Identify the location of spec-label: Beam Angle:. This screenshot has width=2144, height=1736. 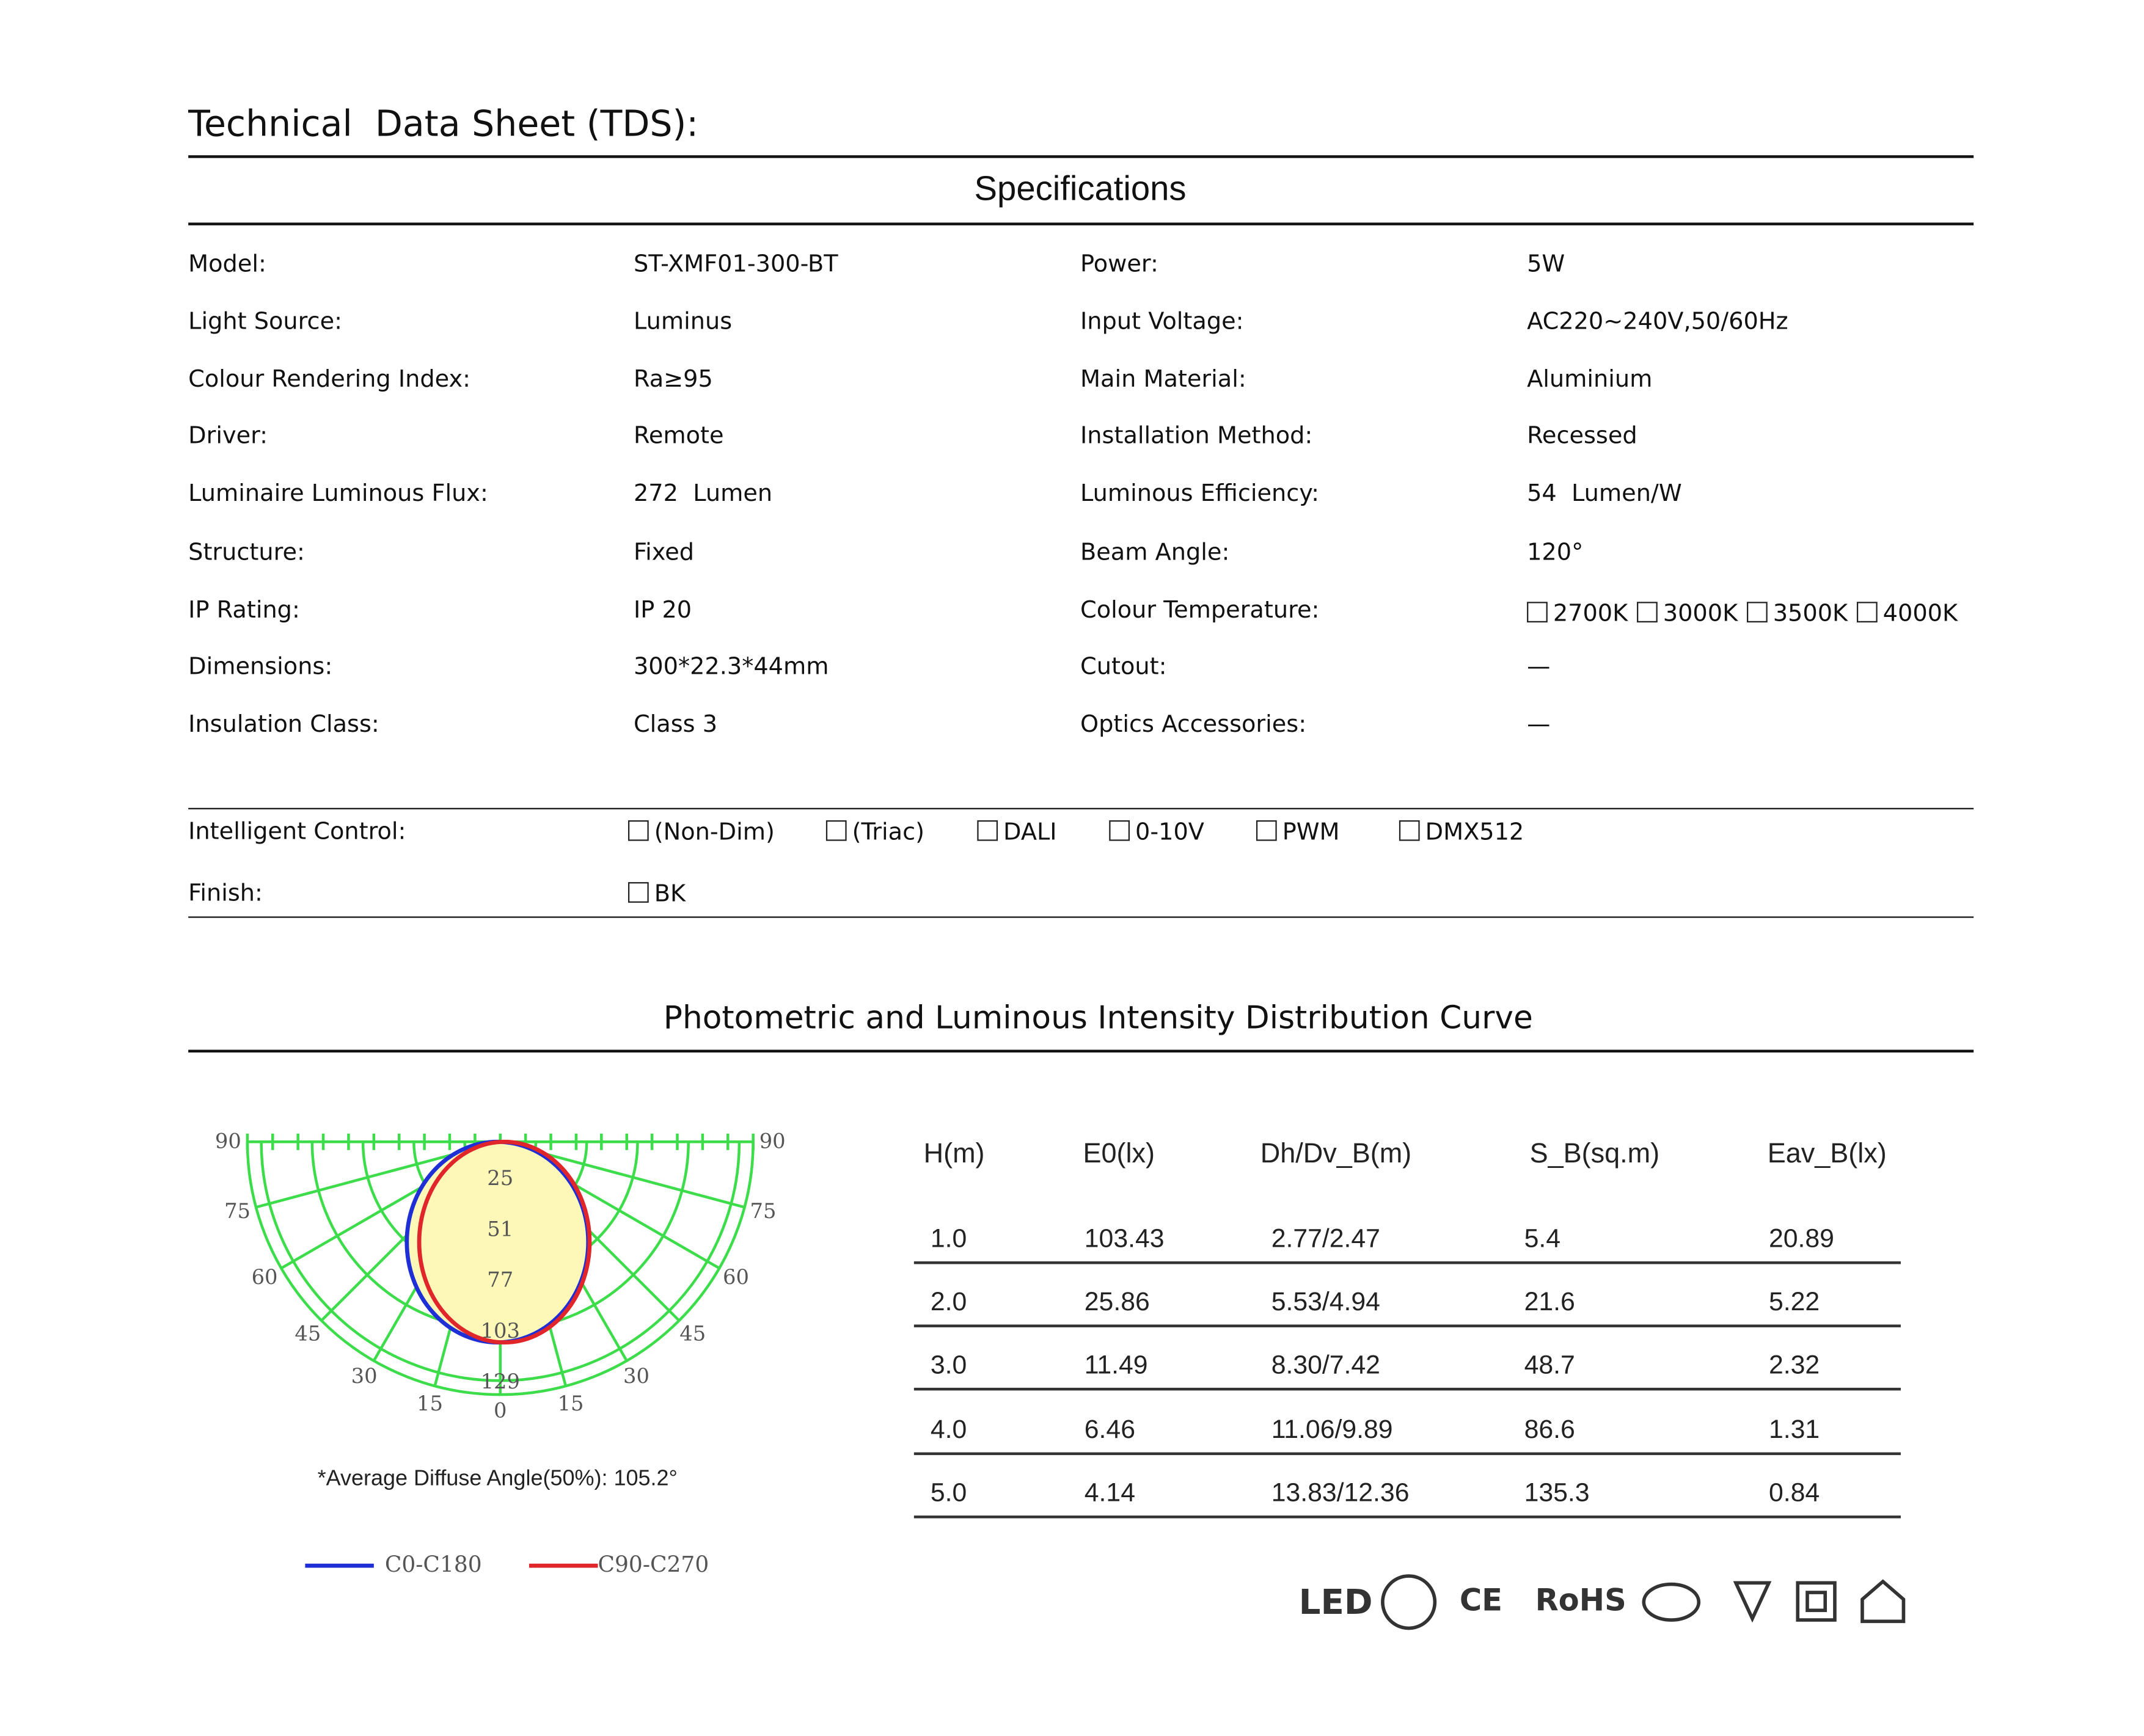
(1155, 553).